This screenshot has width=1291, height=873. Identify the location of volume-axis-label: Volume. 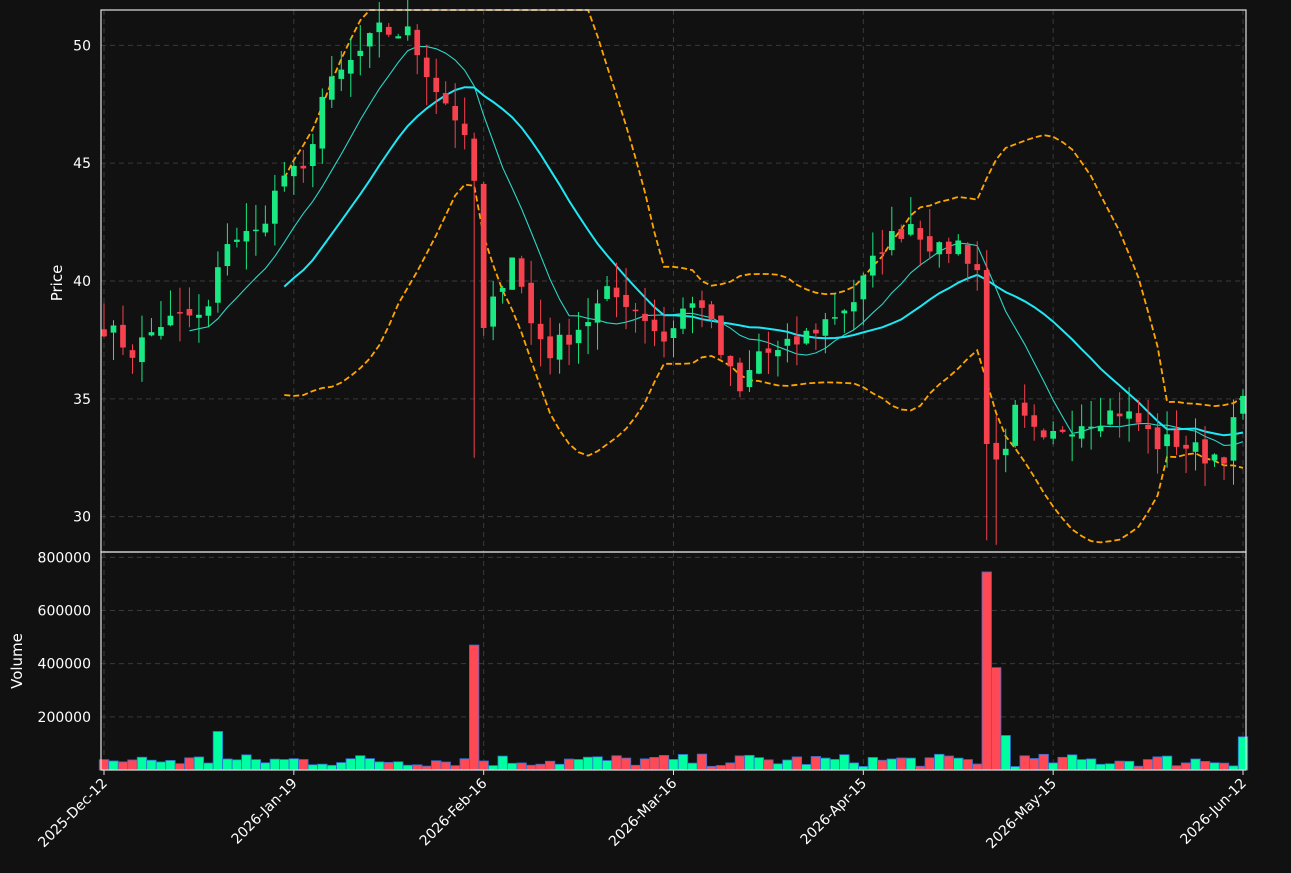
(17, 661).